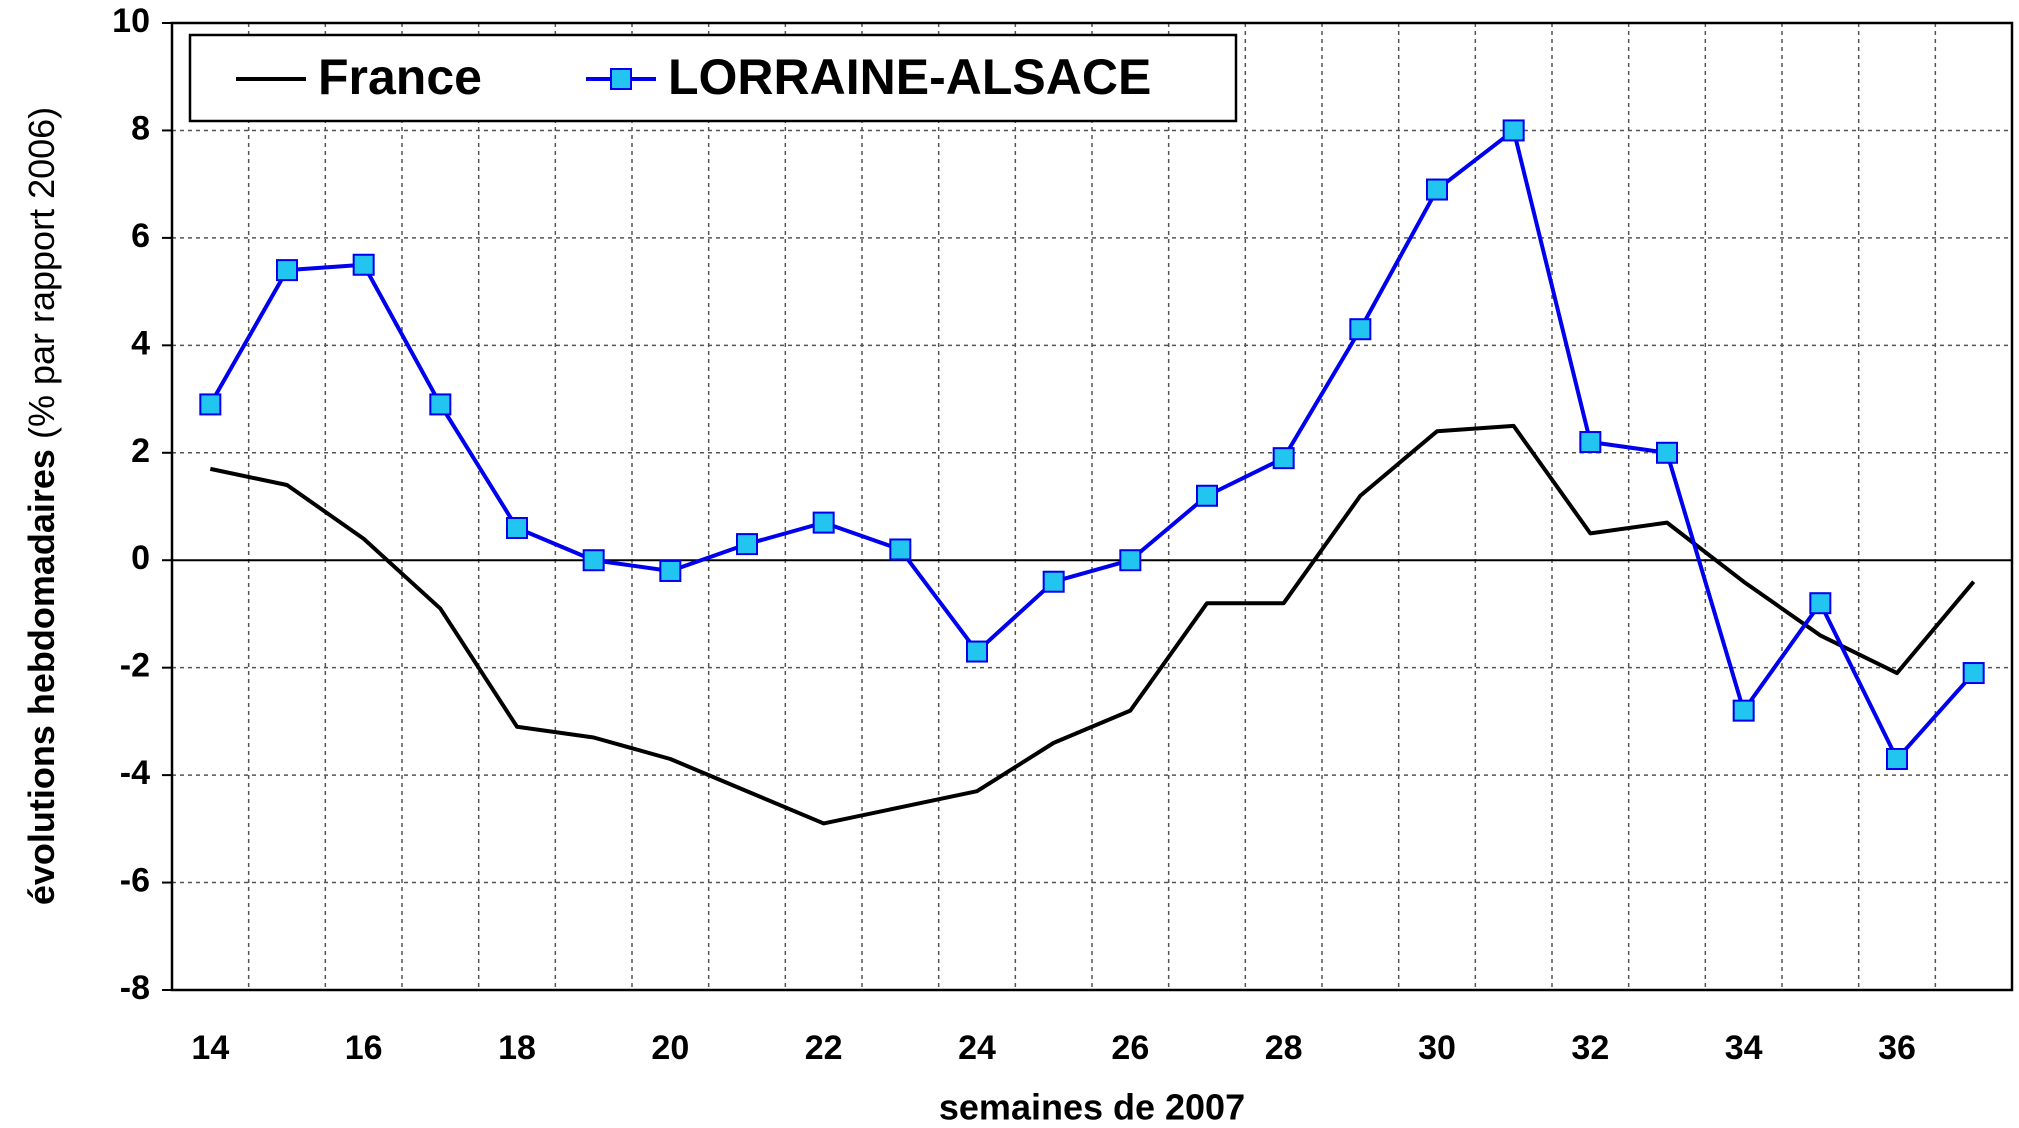 This screenshot has height=1128, width=2019. What do you see at coordinates (364, 1048) in the screenshot?
I see `x-tick-label: 16` at bounding box center [364, 1048].